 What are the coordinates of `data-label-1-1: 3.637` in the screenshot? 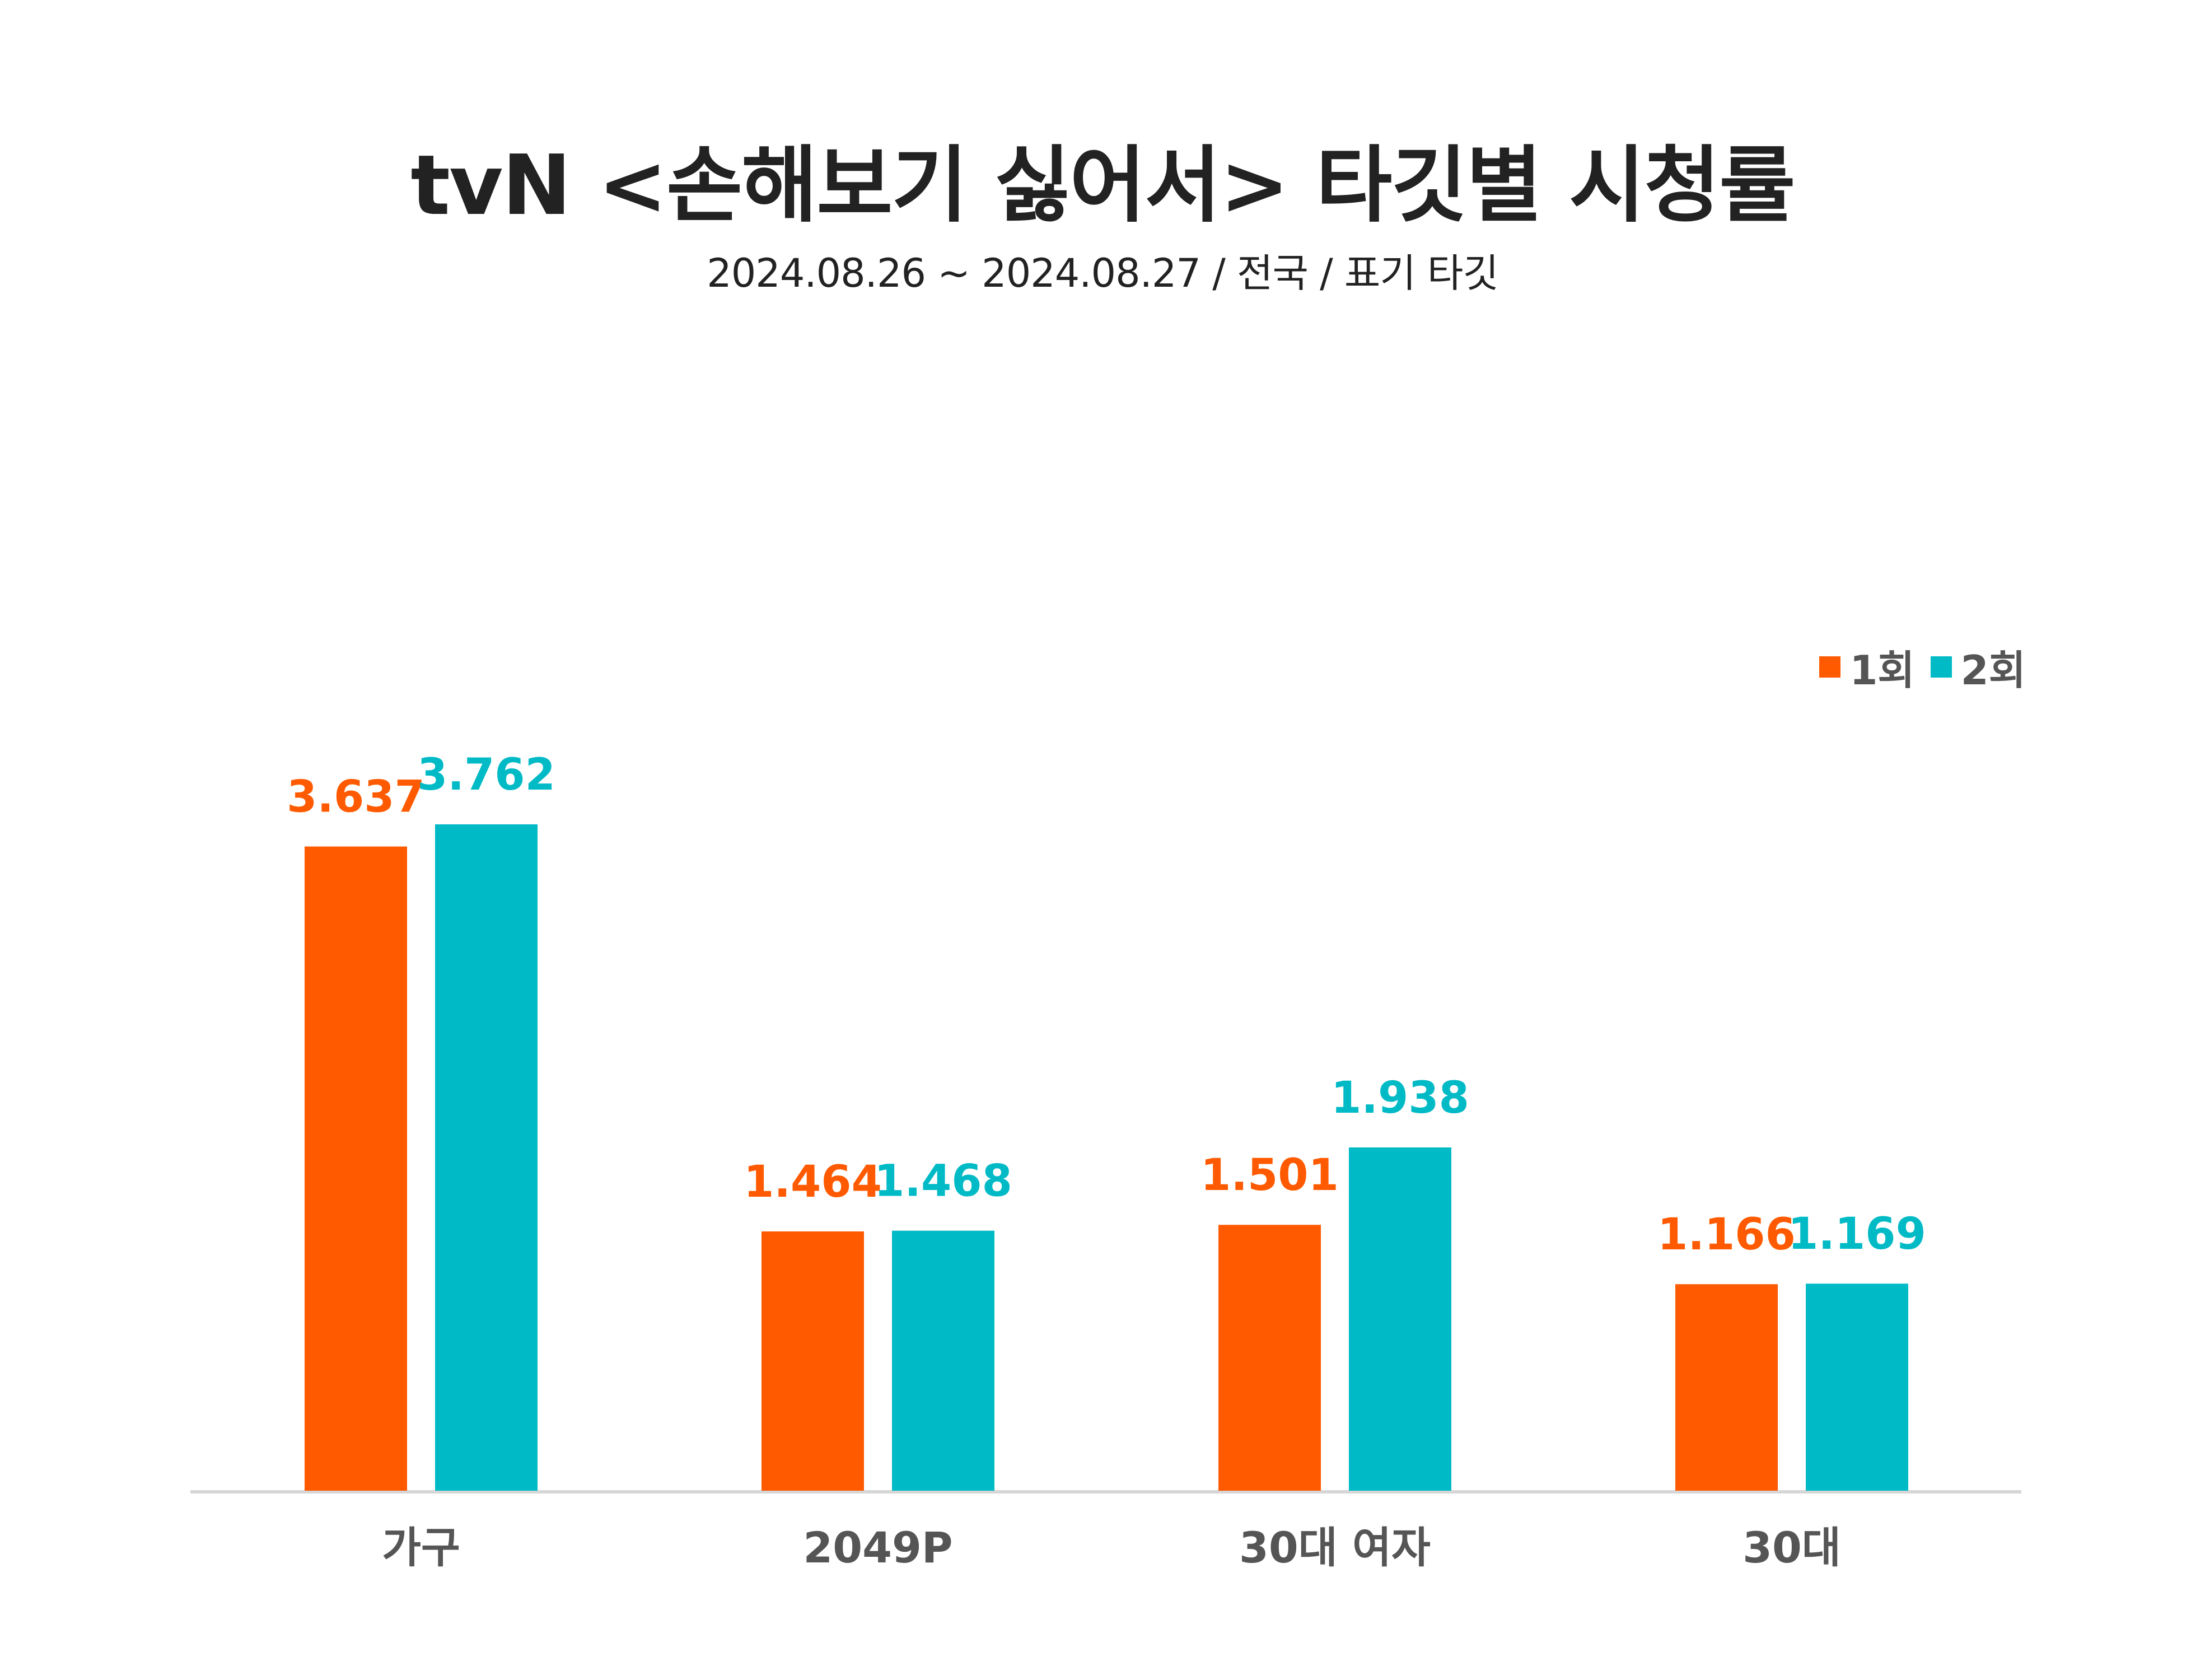 It's located at (356, 798).